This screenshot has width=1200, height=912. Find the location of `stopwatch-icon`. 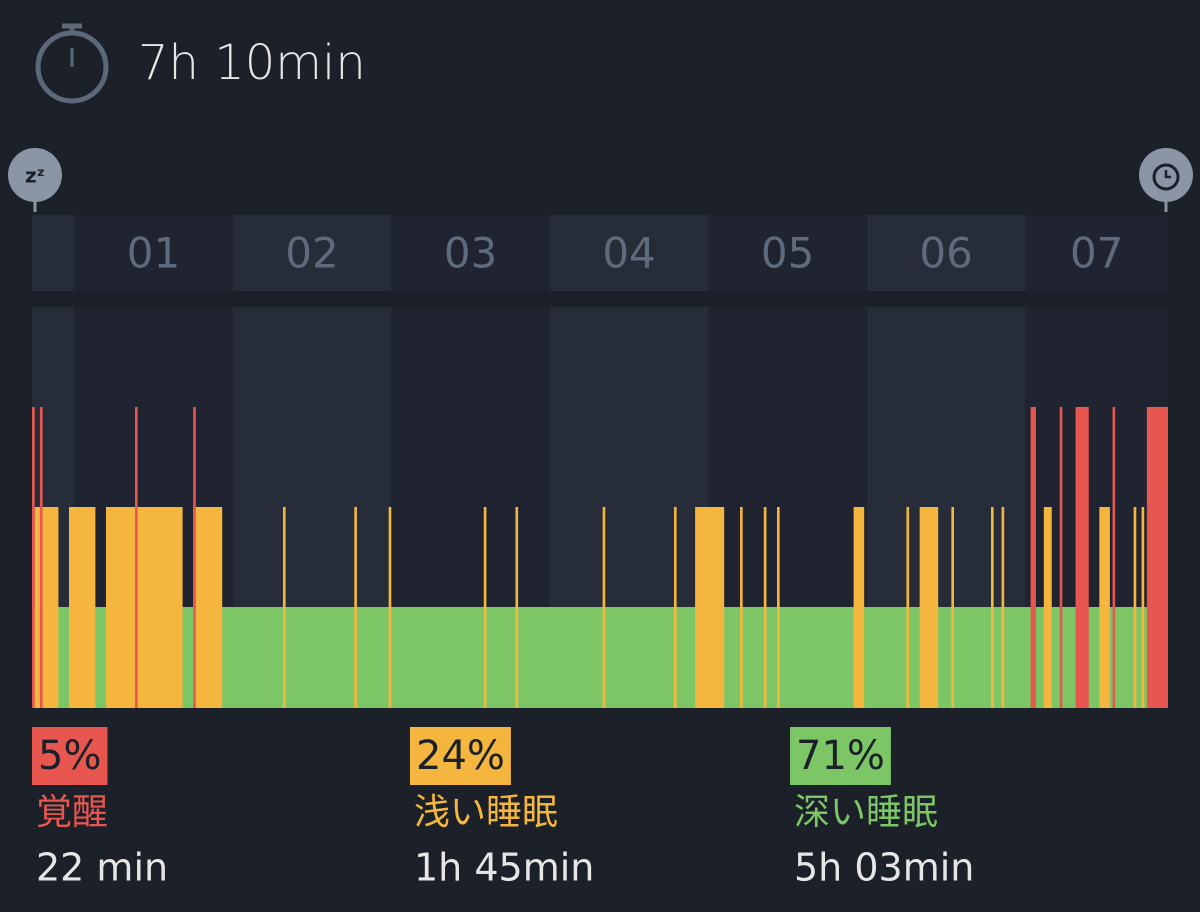

stopwatch-icon is located at coordinates (72, 63).